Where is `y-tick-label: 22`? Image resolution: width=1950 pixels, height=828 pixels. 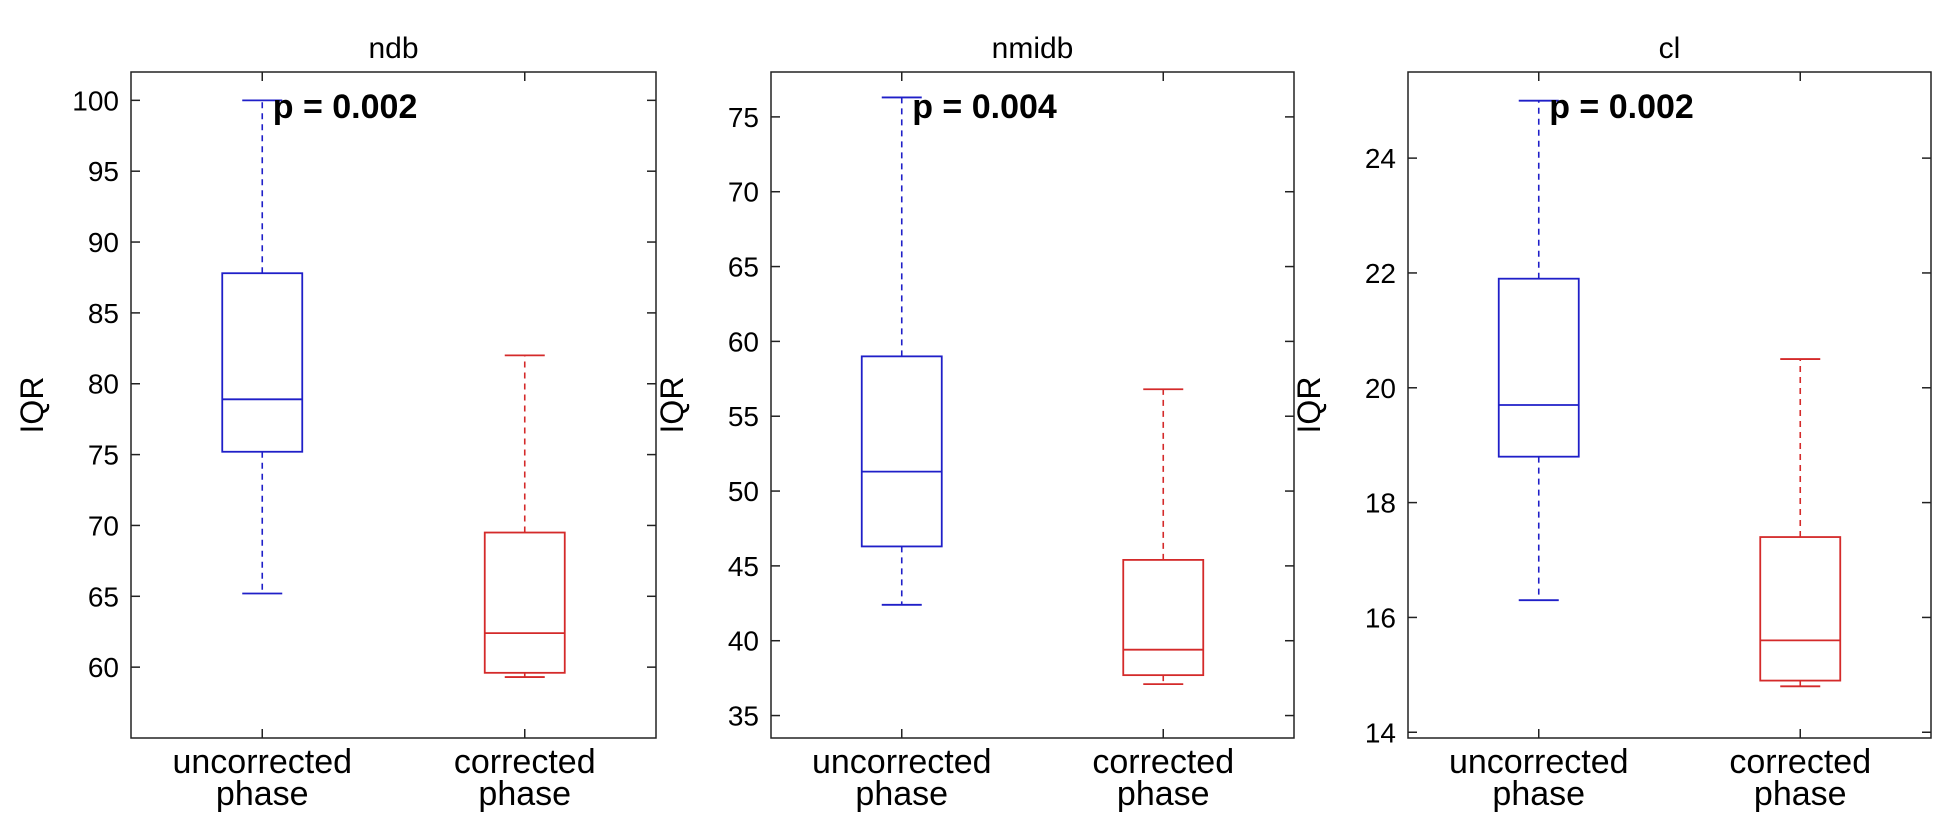 y-tick-label: 22 is located at coordinates (1380, 273).